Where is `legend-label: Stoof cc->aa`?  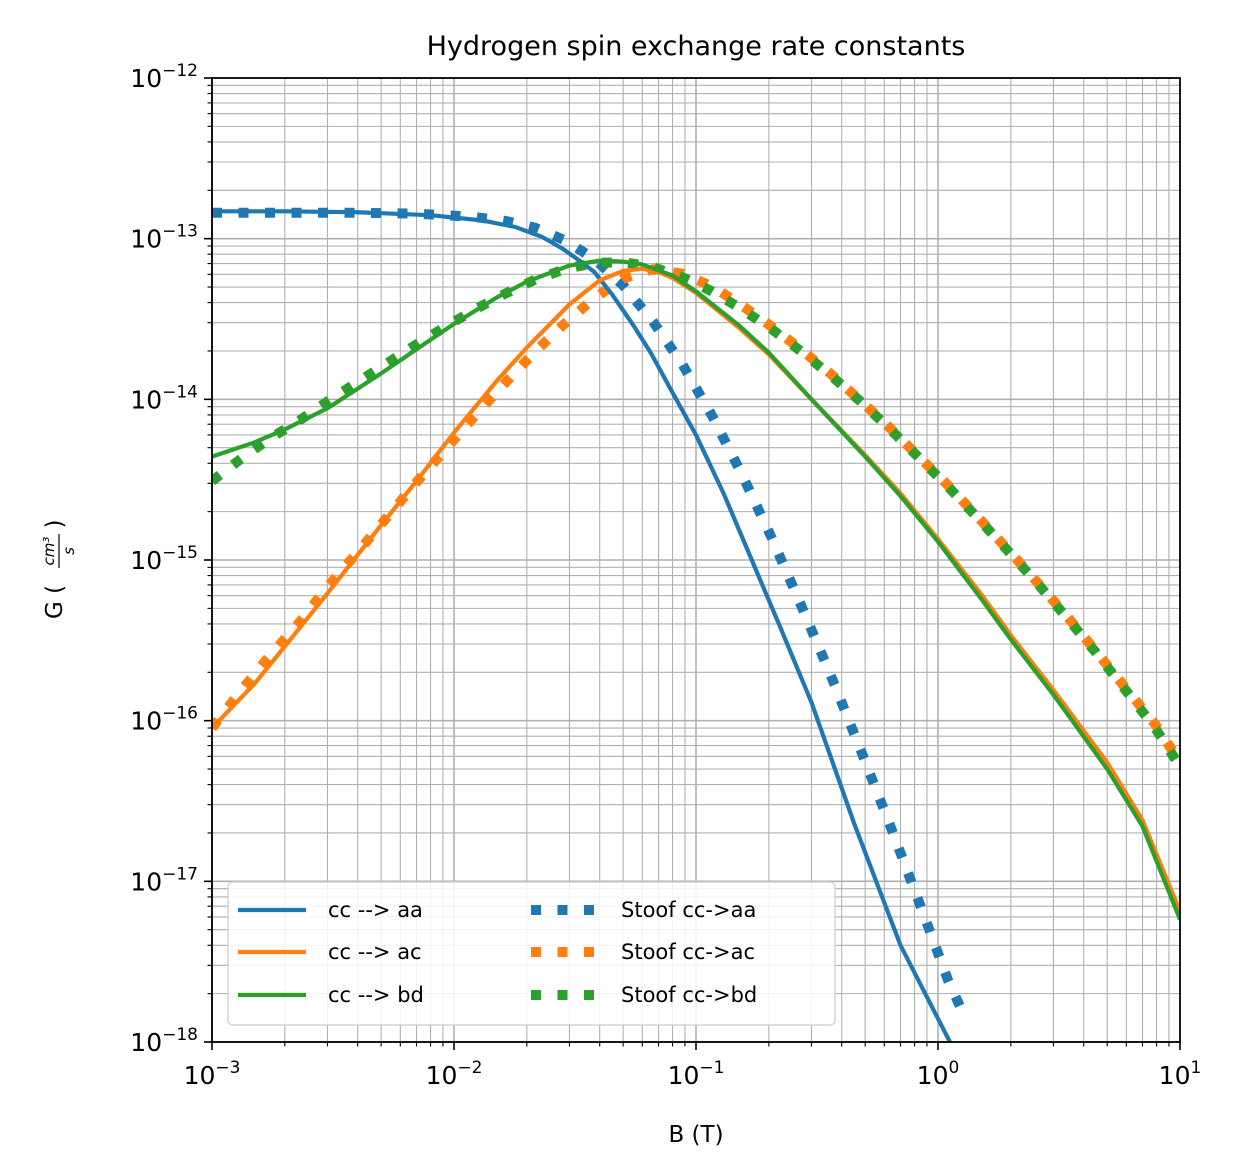
legend-label: Stoof cc->aa is located at coordinates (688, 910).